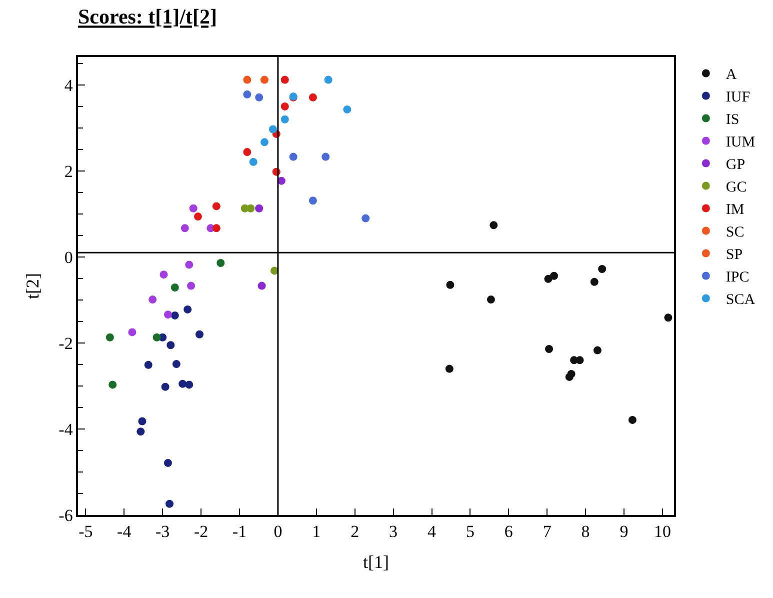  What do you see at coordinates (741, 142) in the screenshot?
I see `legend-label: IUM` at bounding box center [741, 142].